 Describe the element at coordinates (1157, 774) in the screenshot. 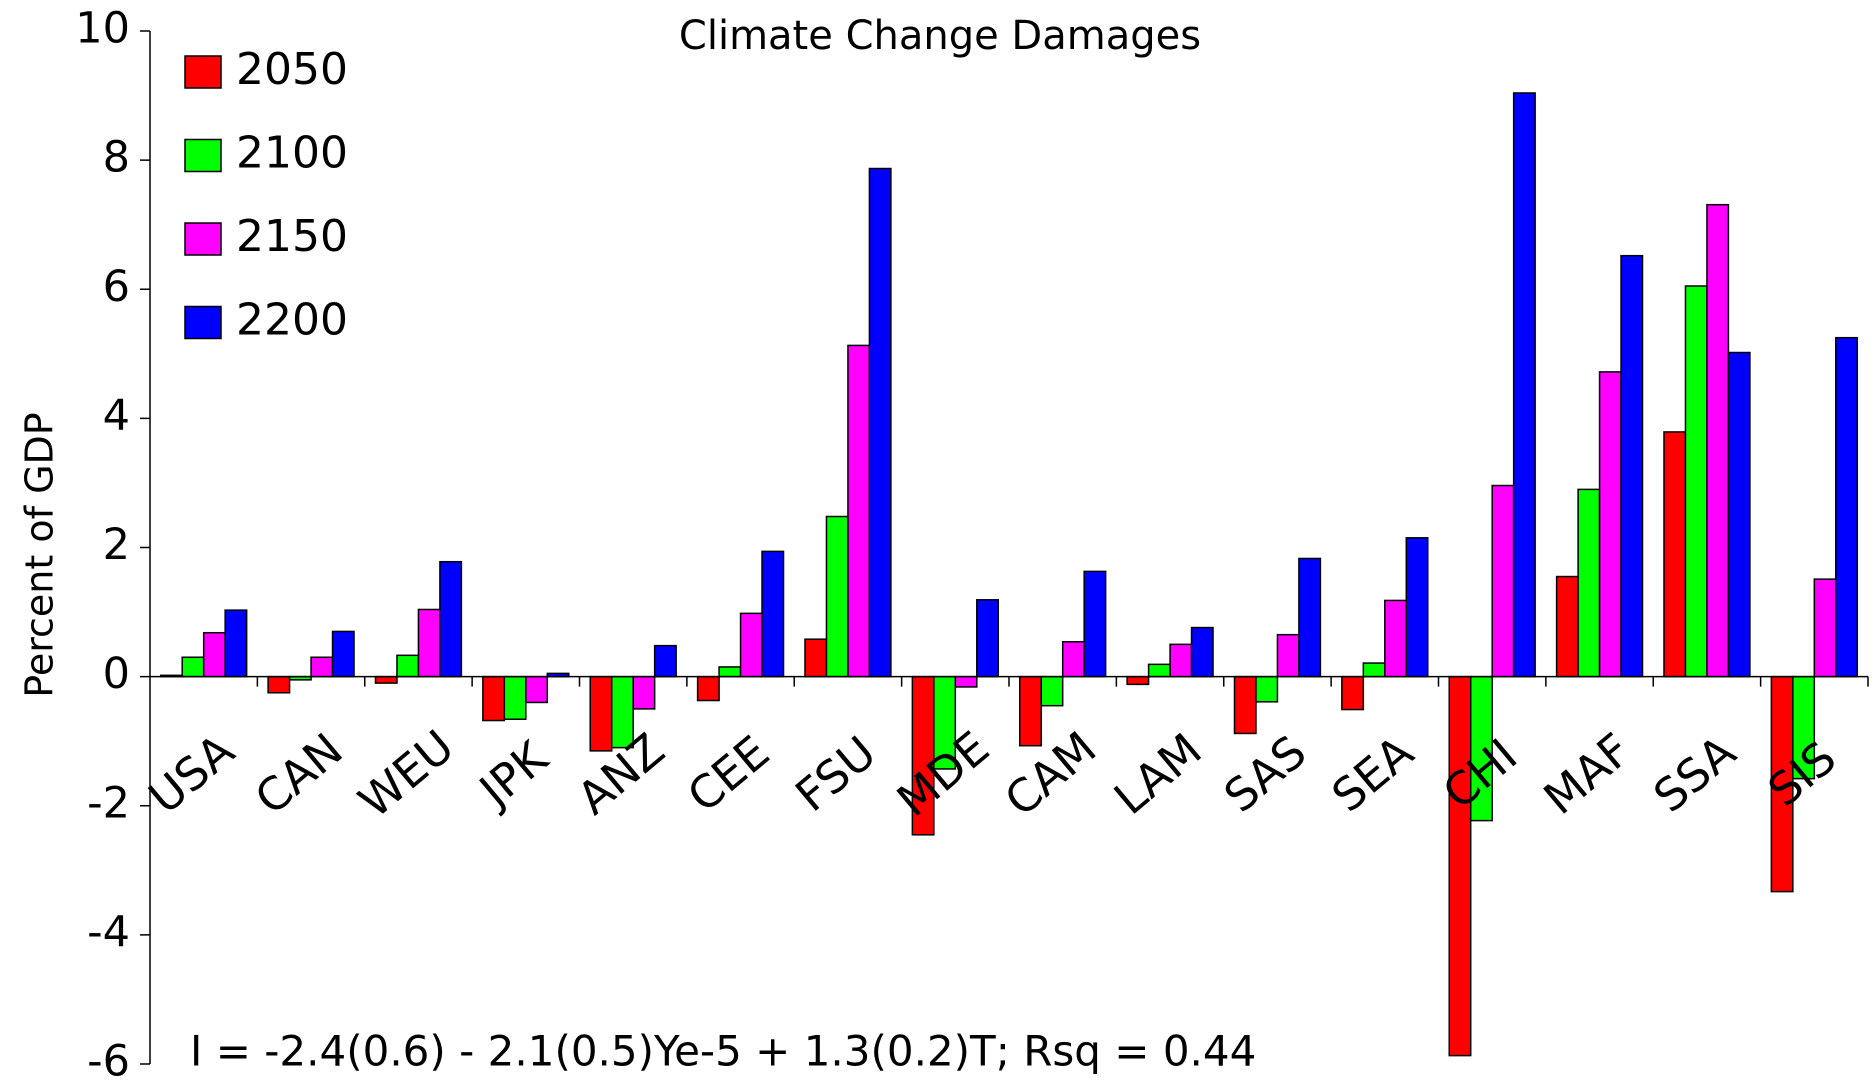

I see `x-tick-label: LAM` at that location.